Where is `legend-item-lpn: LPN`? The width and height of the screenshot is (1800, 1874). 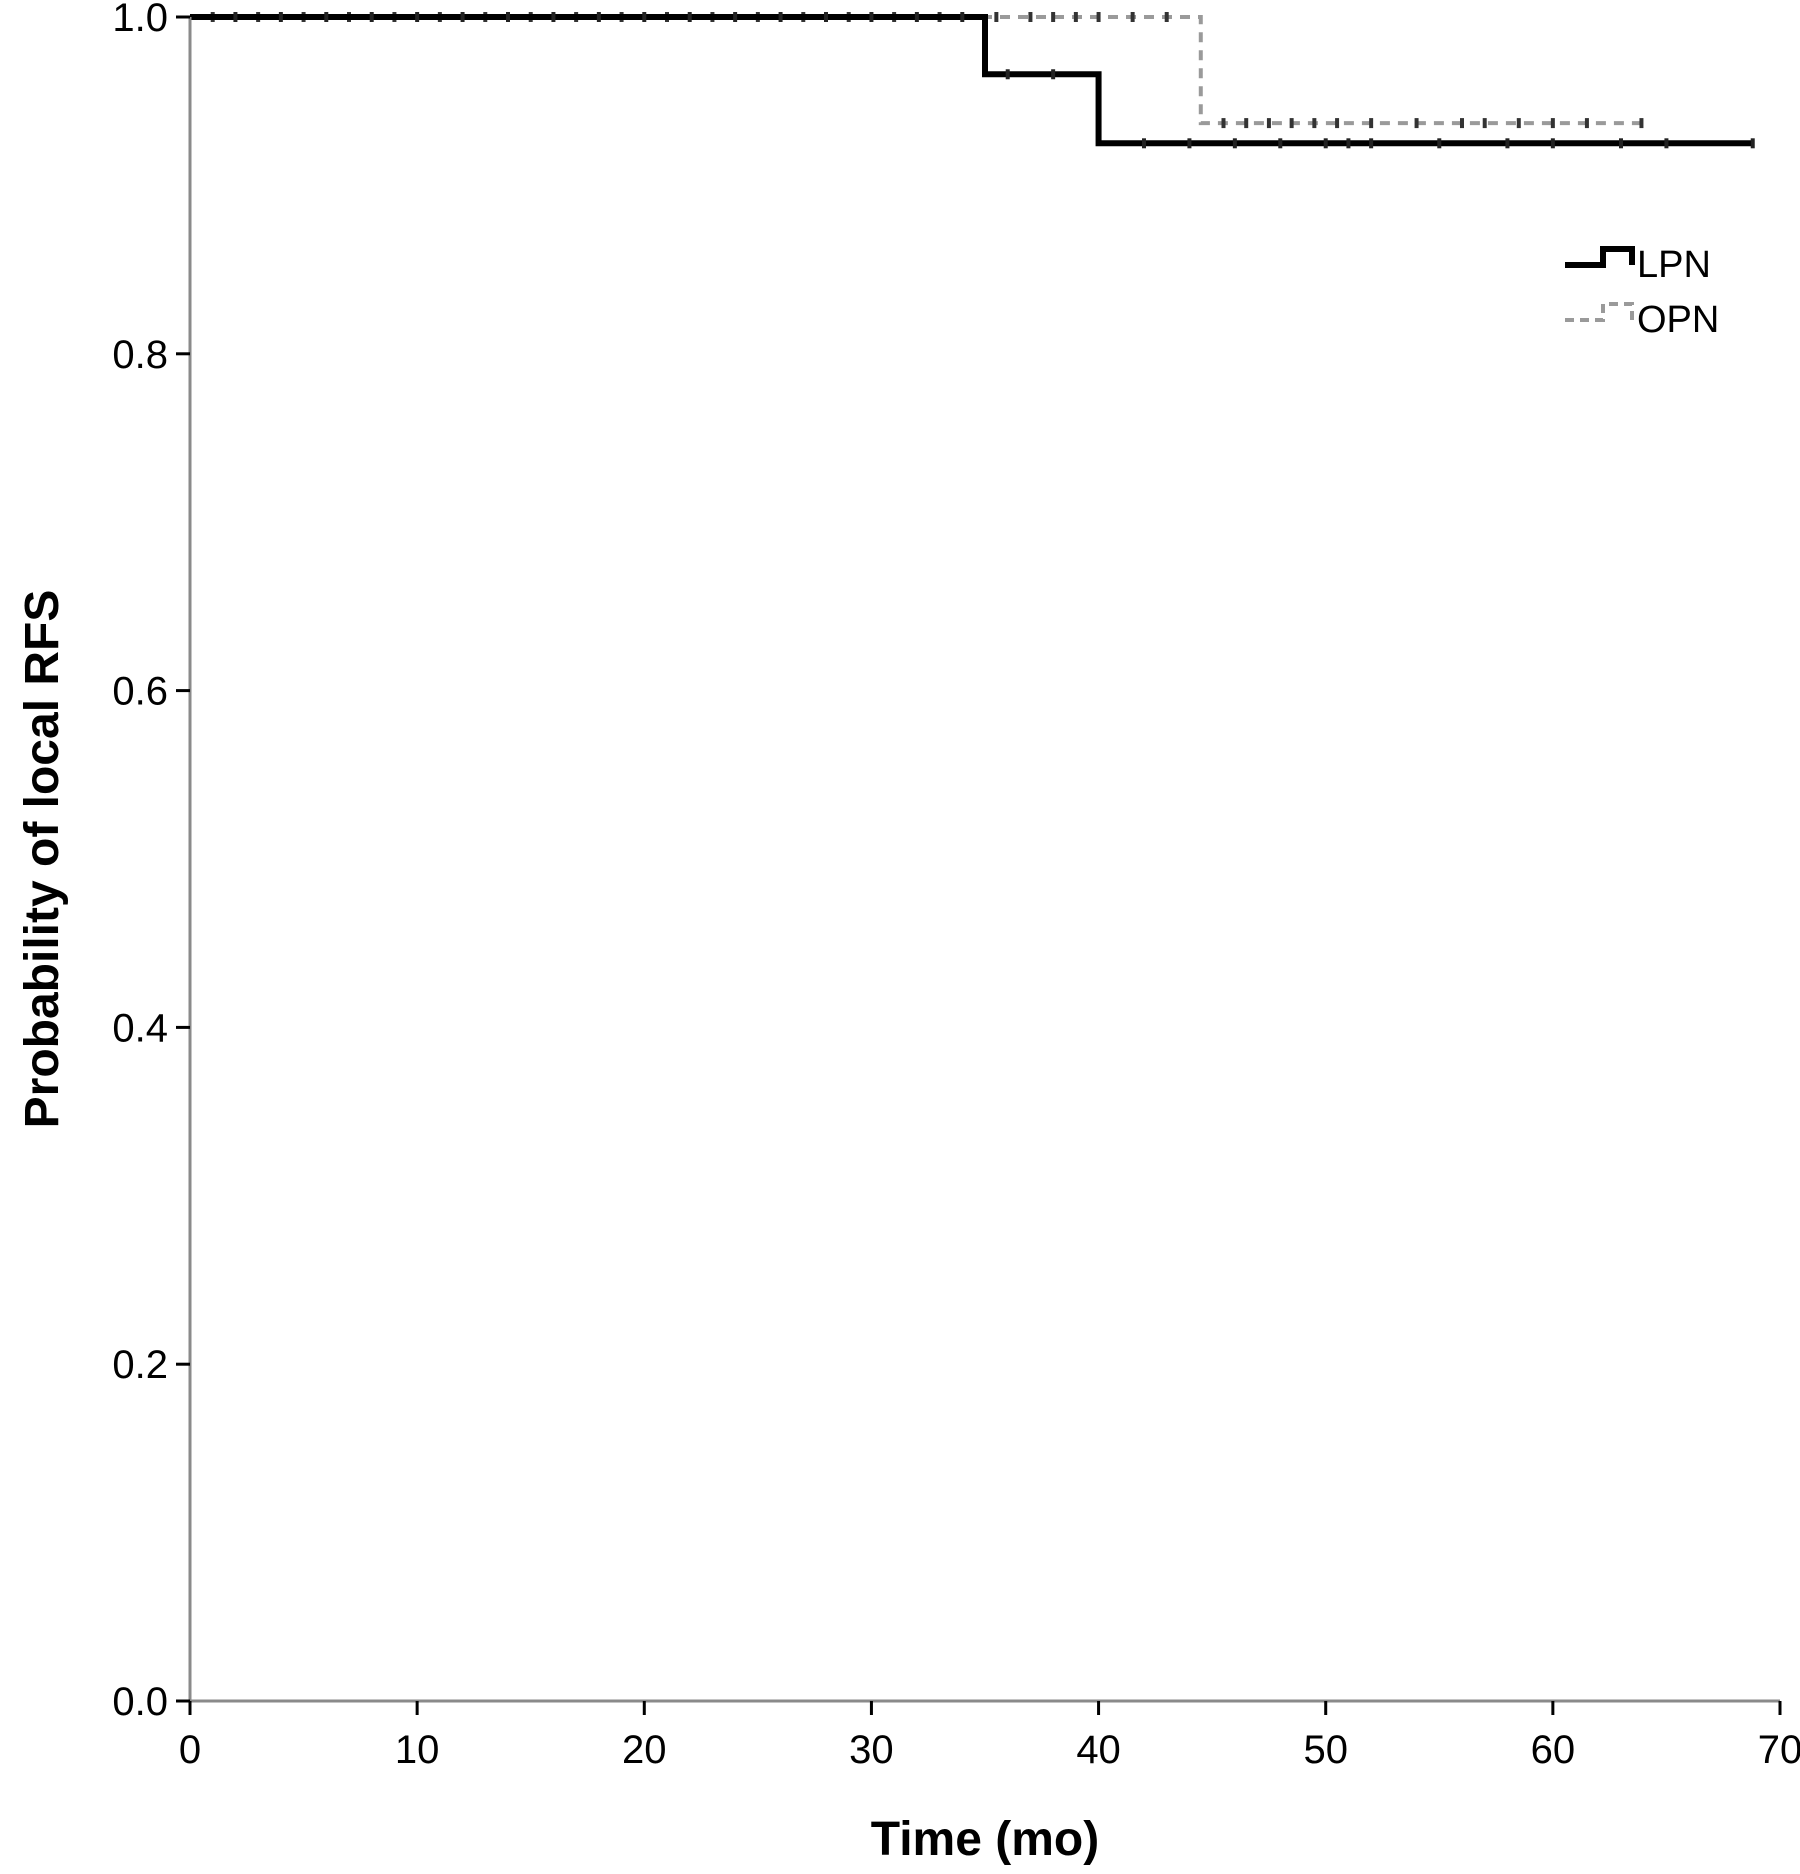 legend-item-lpn: LPN is located at coordinates (1638, 265).